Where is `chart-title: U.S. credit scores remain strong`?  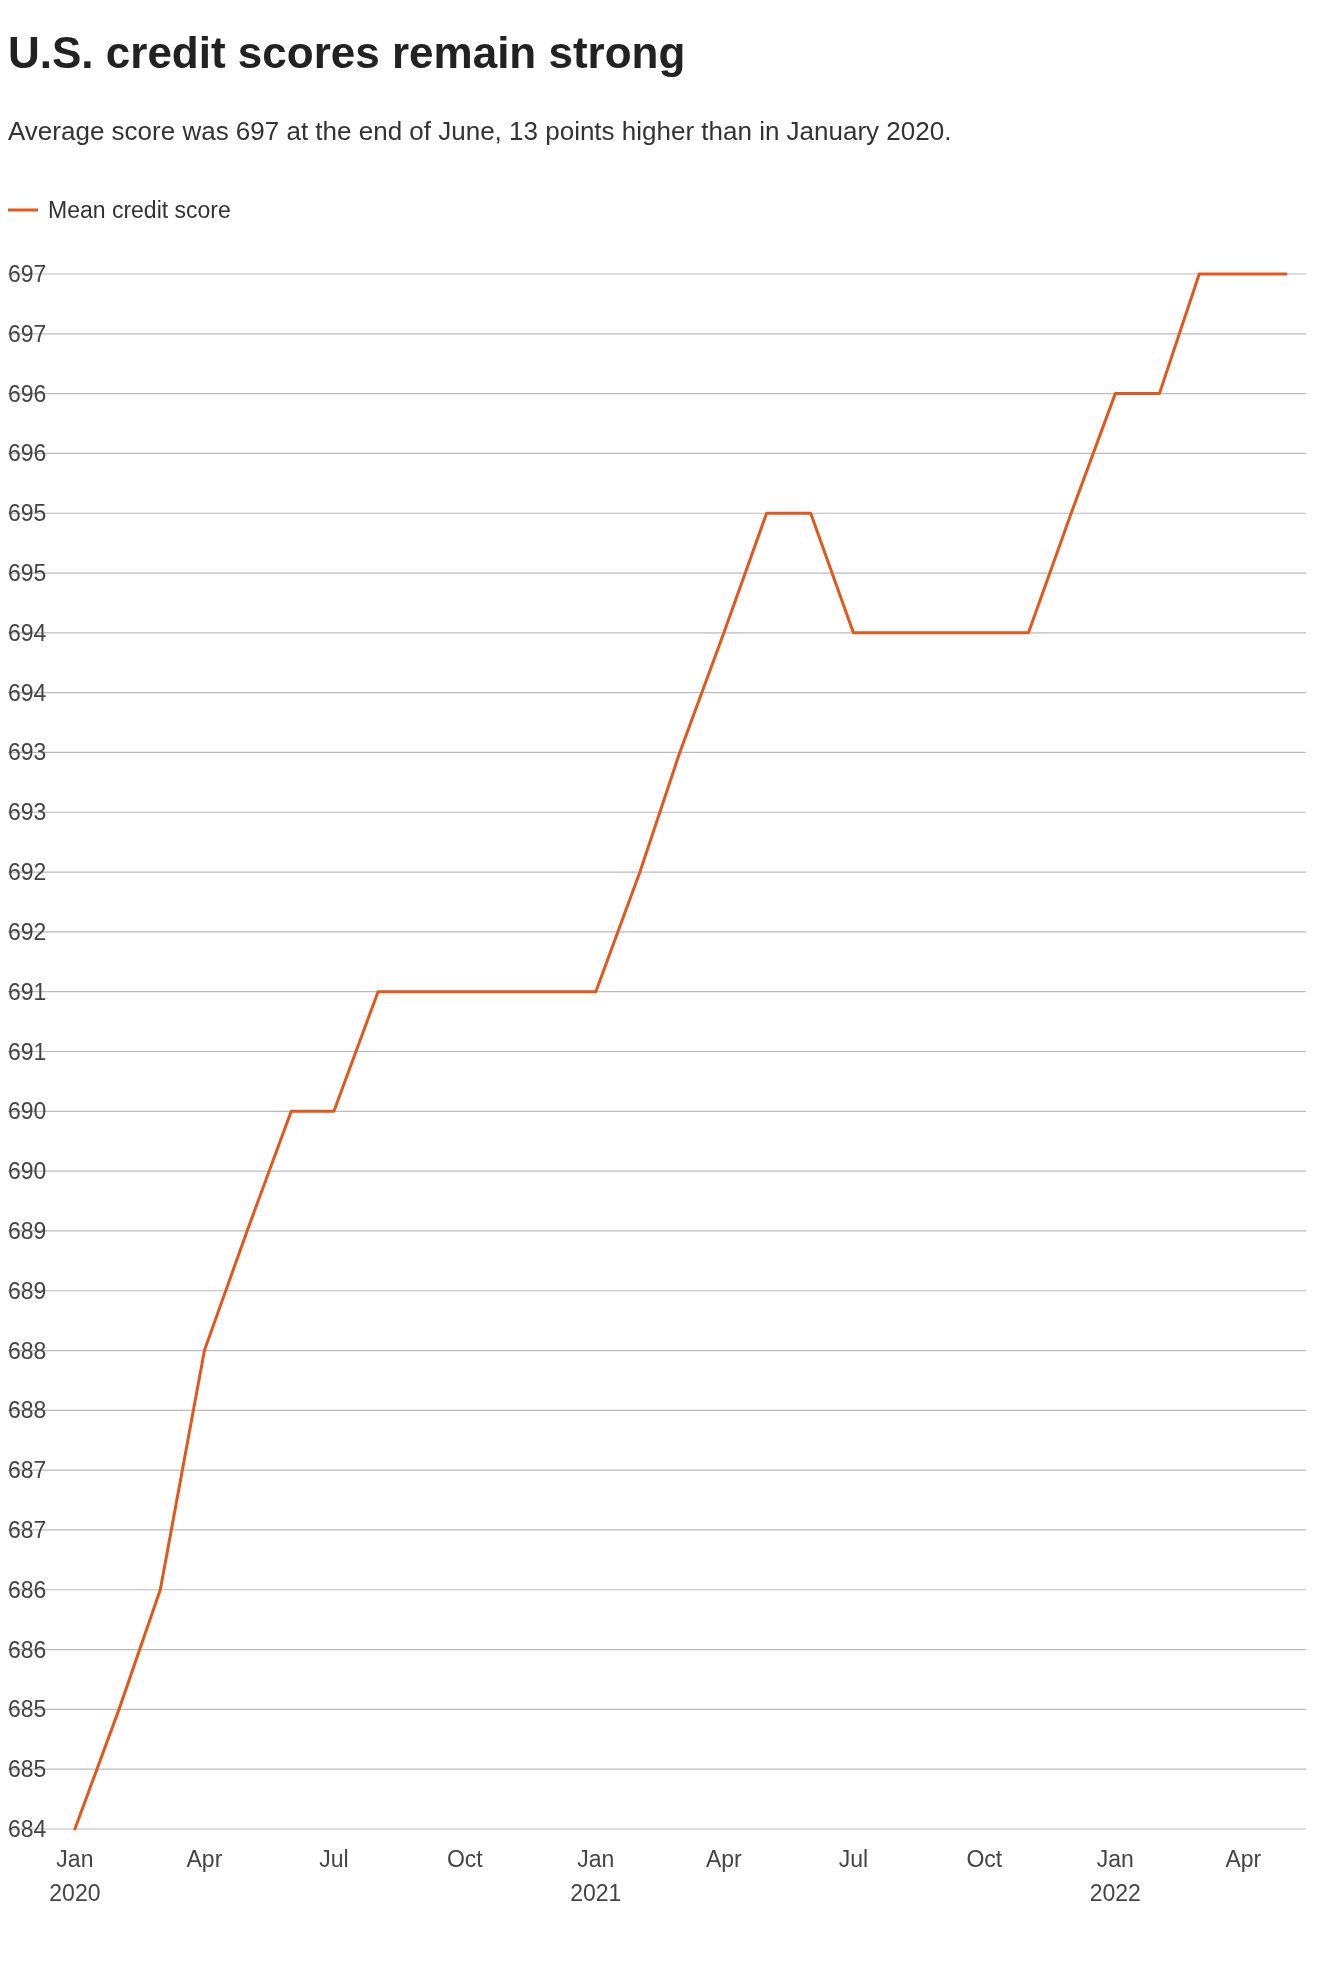 chart-title: U.S. credit scores remain strong is located at coordinates (347, 52).